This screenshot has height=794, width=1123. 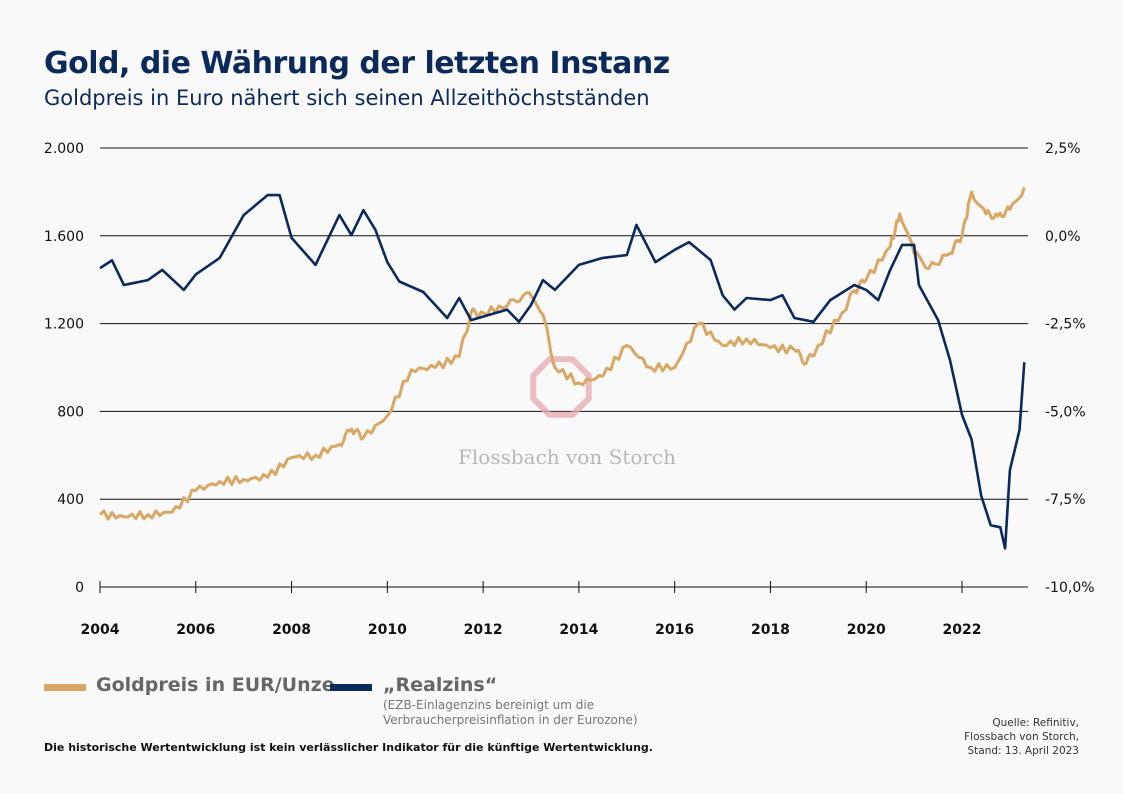 I want to click on y-left-tick-label: 1.600, so click(x=64, y=237).